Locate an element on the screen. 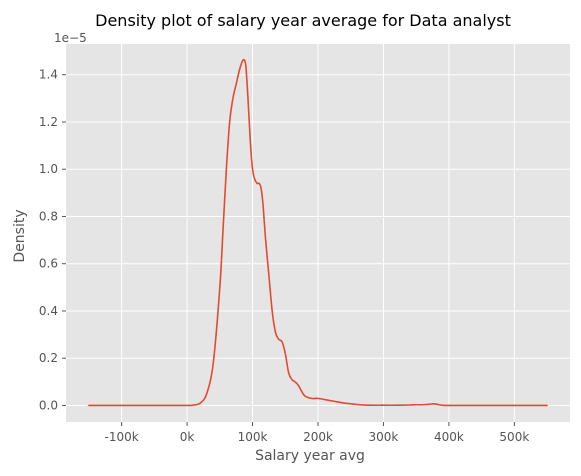 The height and width of the screenshot is (476, 581). y-axis-ticks: 0.0 0.2 0.4 0.6 0.8 1.0 1.2 1.4 is located at coordinates (52, 240).